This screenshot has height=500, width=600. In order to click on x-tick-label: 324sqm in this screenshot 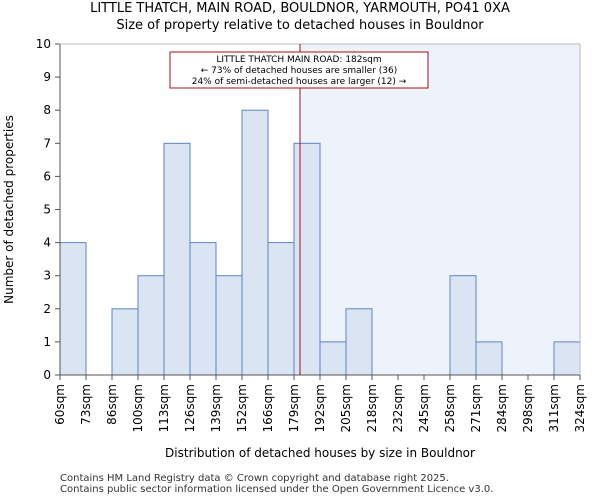, I will do `click(580, 408)`.